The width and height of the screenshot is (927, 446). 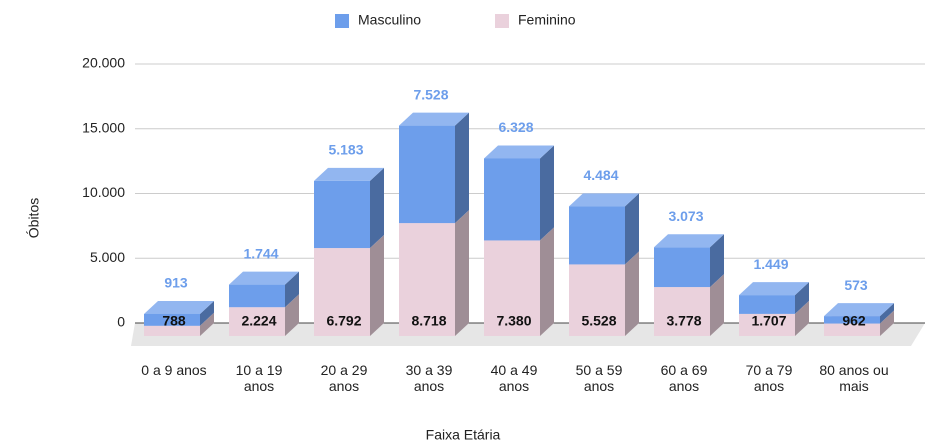 I want to click on data-label: 3.073, so click(x=685, y=216).